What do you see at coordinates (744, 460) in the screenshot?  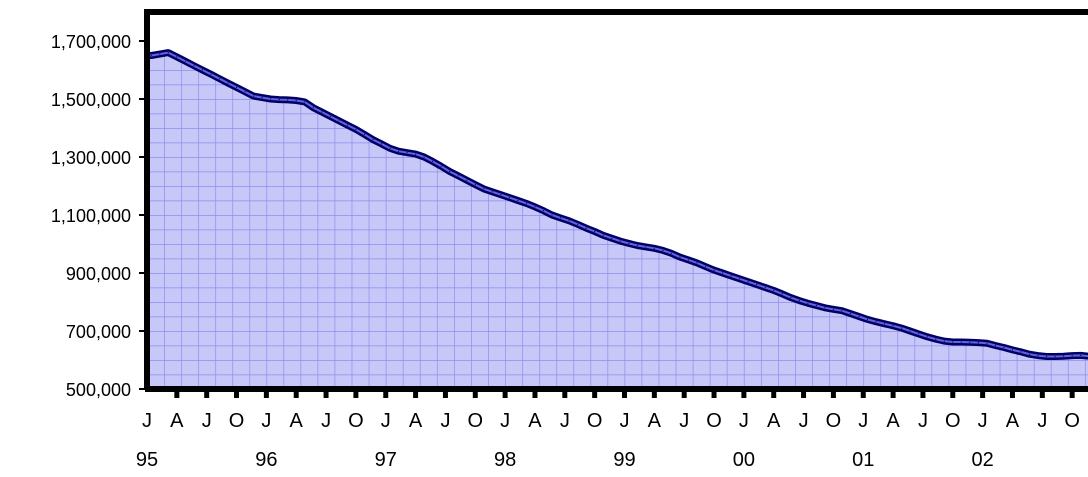 I see `x-tick-label-year: 00` at bounding box center [744, 460].